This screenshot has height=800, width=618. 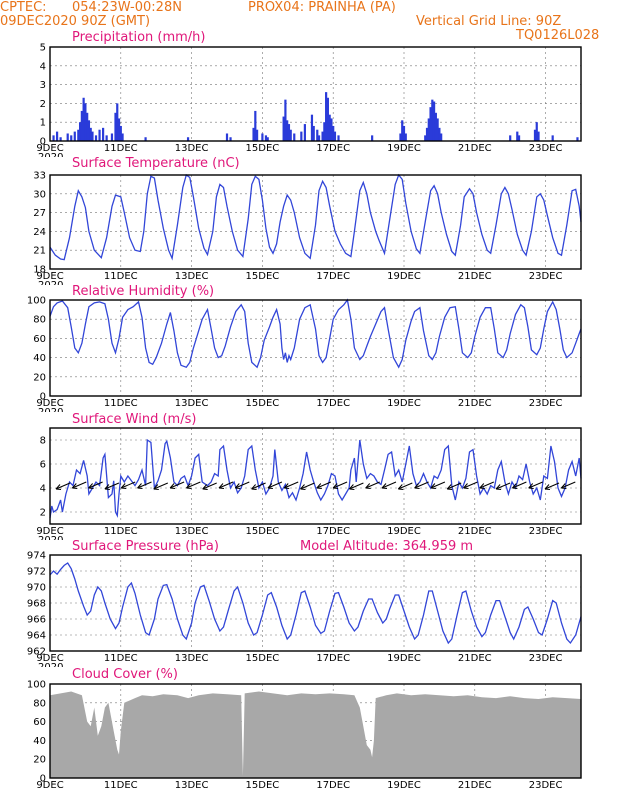 I want to click on y-tick-label: 8, so click(x=43, y=441).